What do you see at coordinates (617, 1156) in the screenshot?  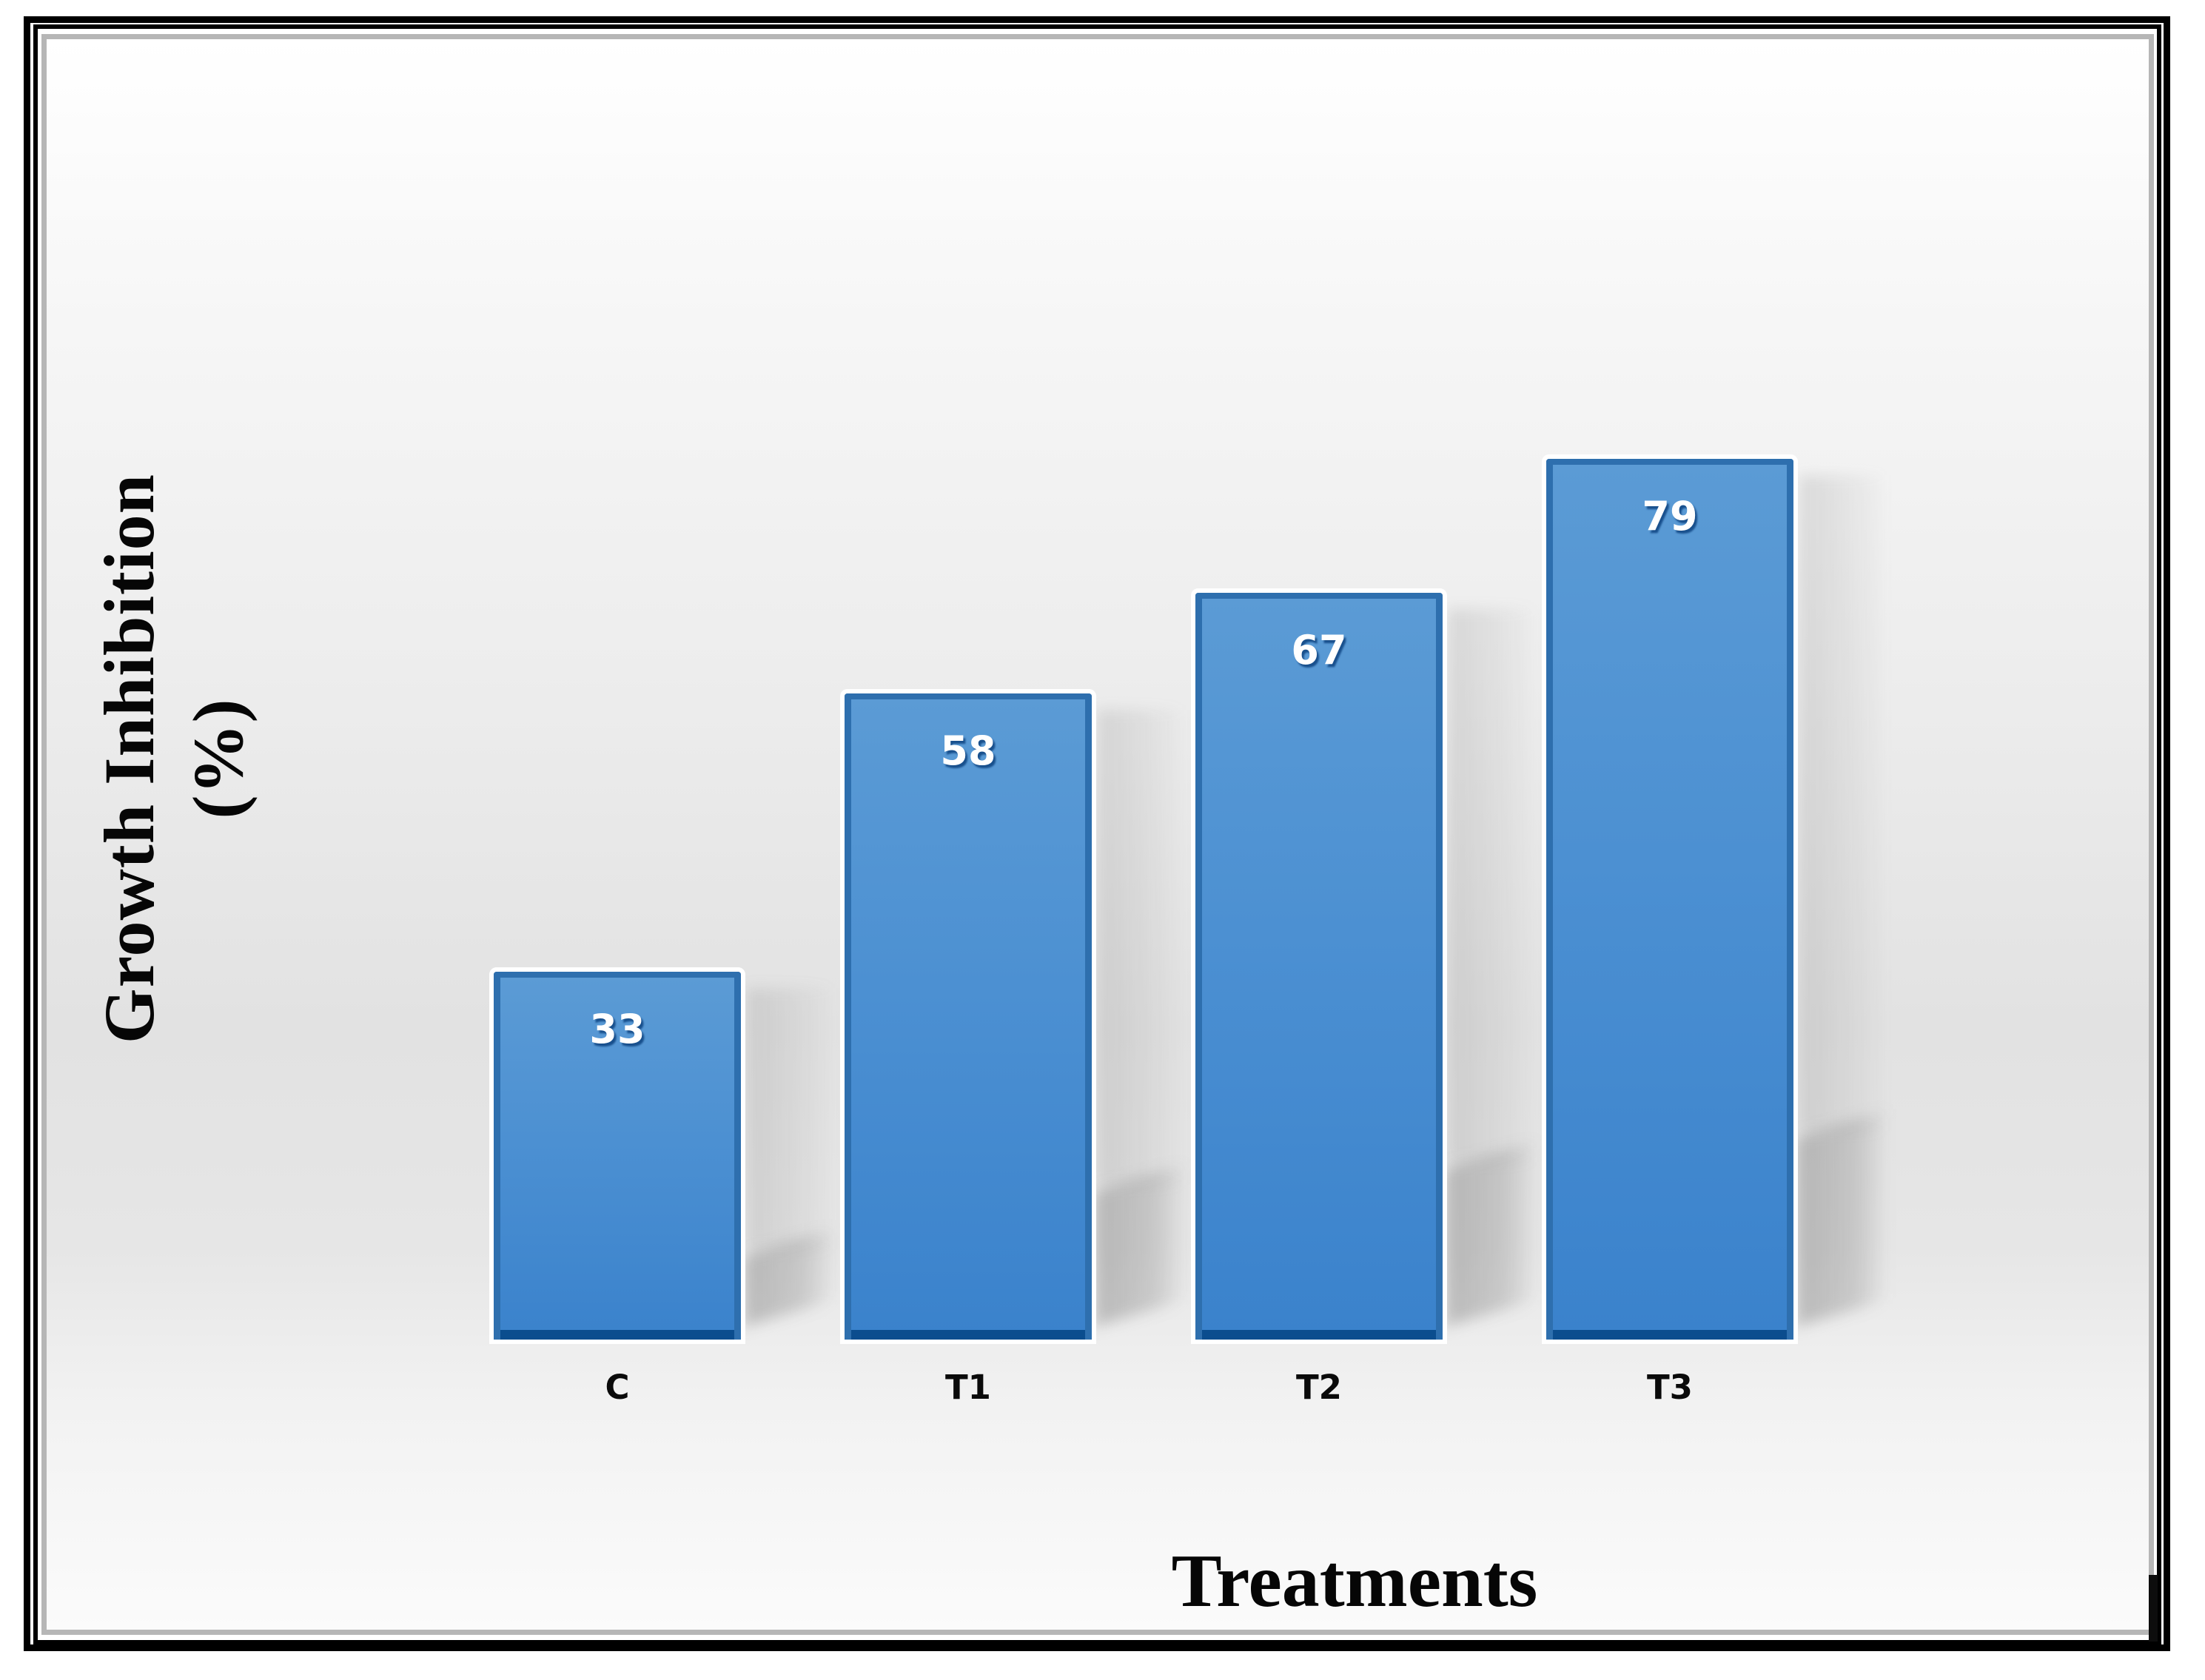 I see `bar-C: 33` at bounding box center [617, 1156].